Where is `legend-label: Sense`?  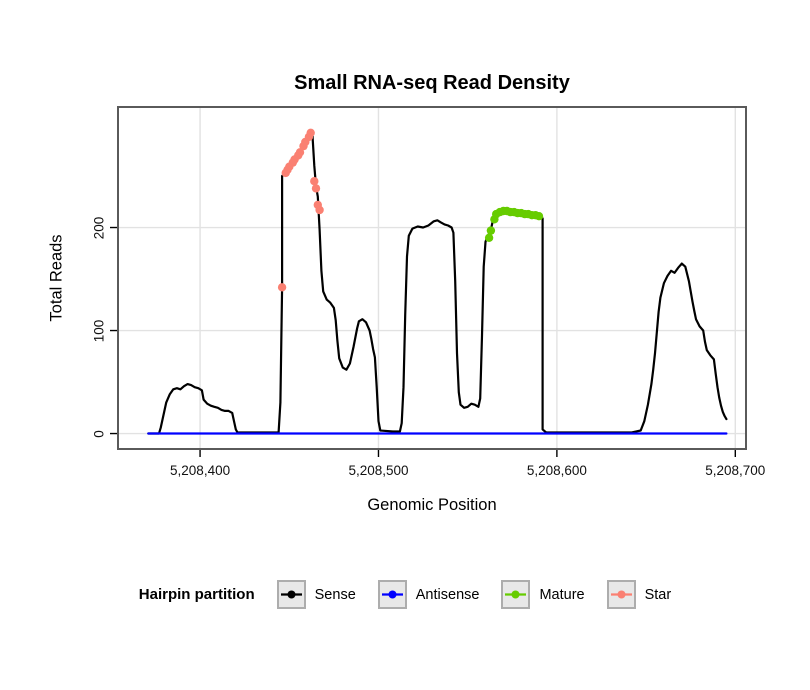 legend-label: Sense is located at coordinates (335, 594).